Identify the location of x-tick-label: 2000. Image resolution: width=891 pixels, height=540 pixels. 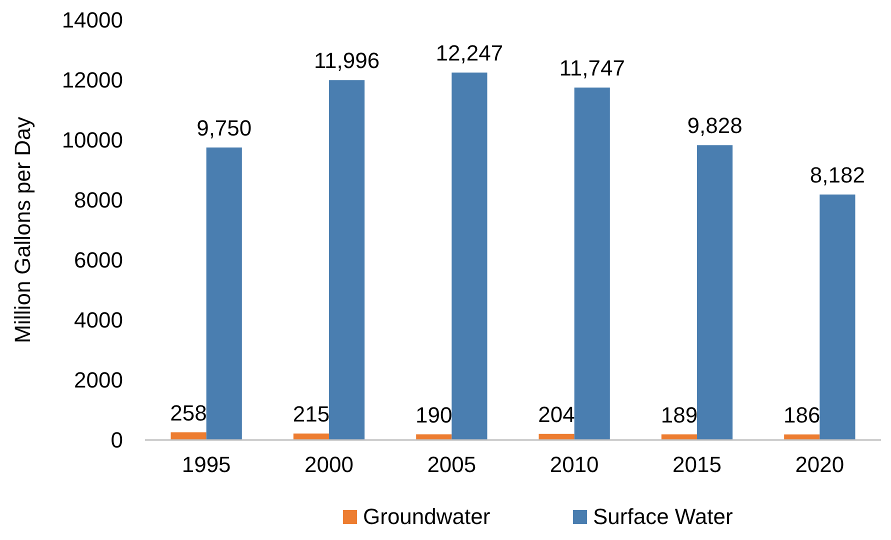
(329, 464).